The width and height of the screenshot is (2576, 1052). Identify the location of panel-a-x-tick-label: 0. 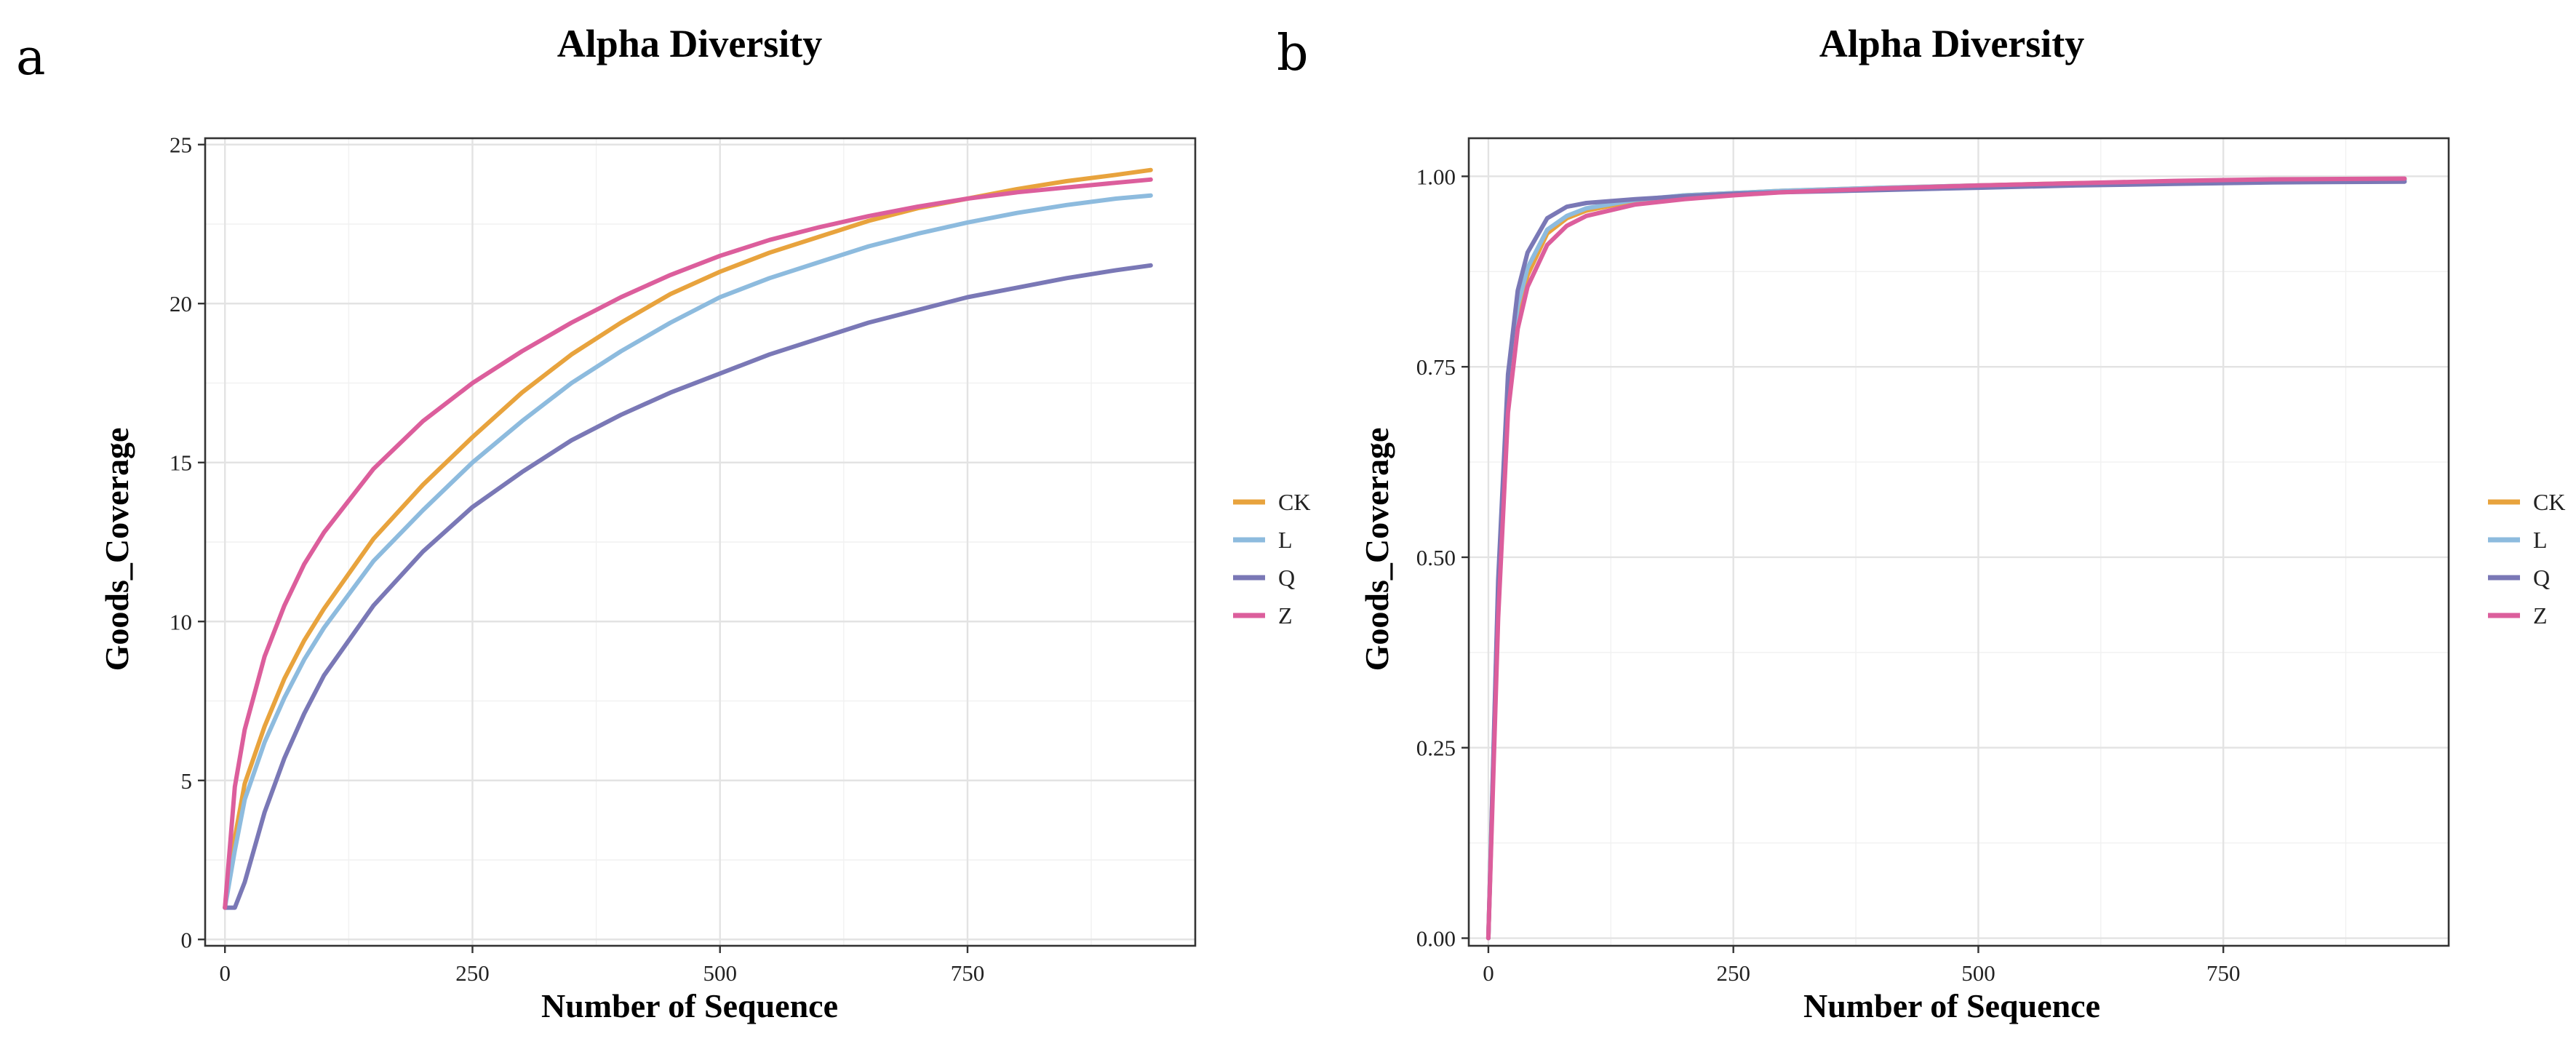
(225, 973).